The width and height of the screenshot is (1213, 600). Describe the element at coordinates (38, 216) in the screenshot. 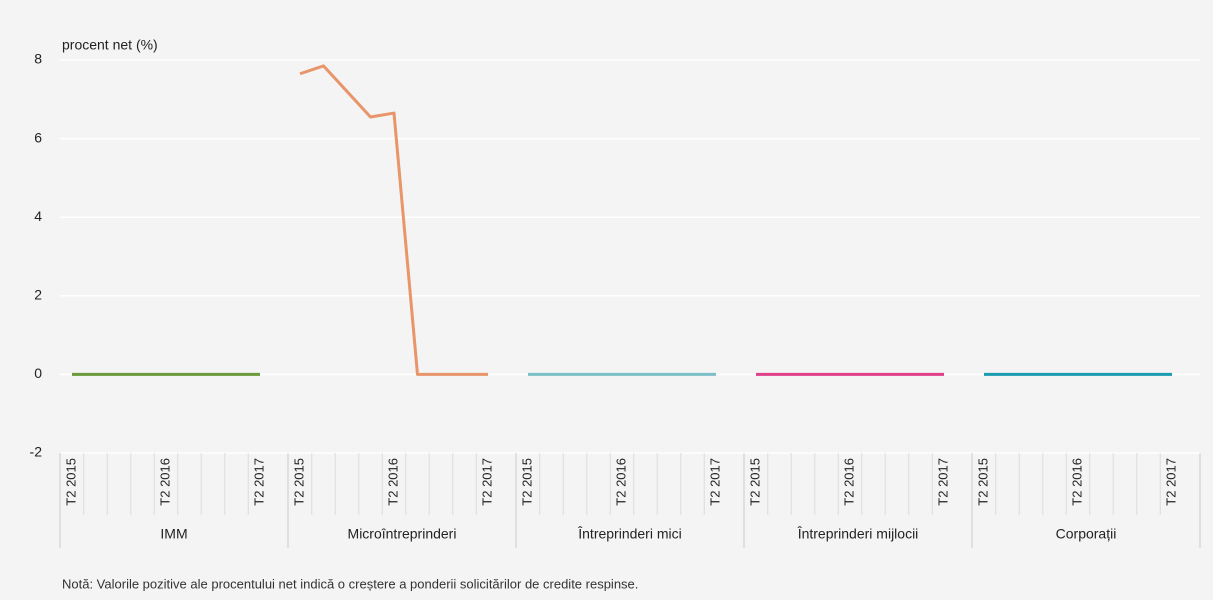

I see `y-tick-label: 4` at that location.